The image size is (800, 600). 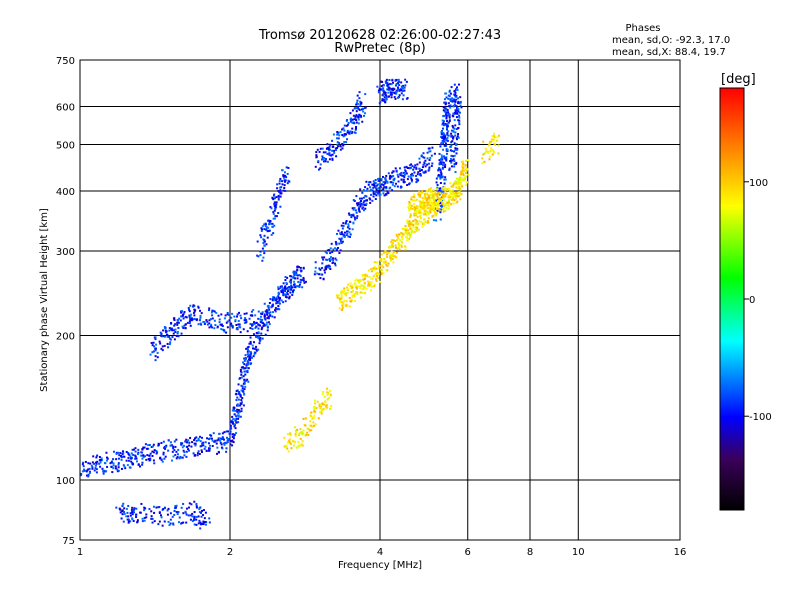 I want to click on x-tick-label: 4, so click(x=380, y=552).